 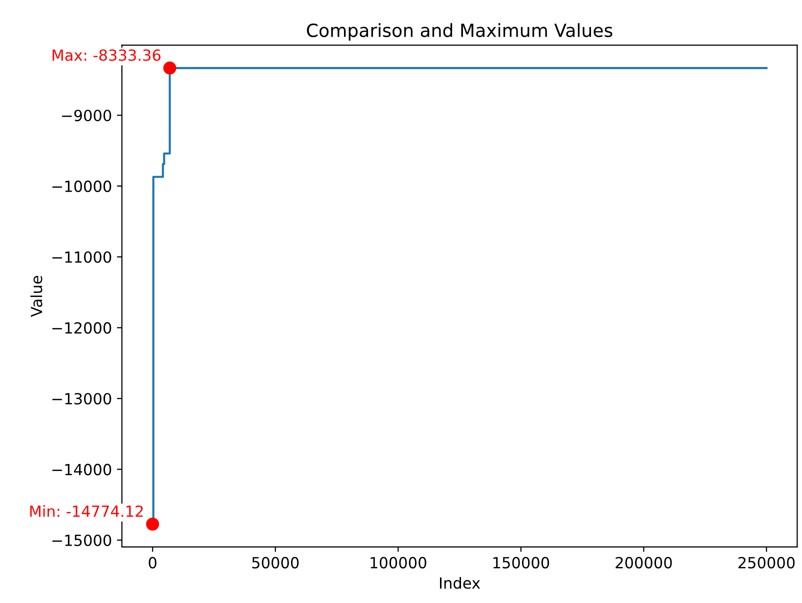 I want to click on x-tick-label: 0, so click(x=152, y=562).